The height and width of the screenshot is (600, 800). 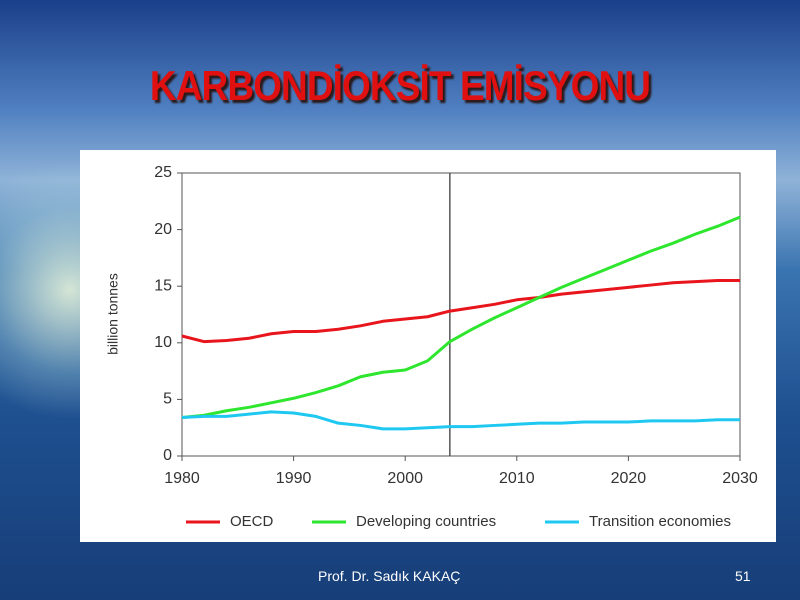 I want to click on x-tick-label: 2000, so click(x=405, y=478).